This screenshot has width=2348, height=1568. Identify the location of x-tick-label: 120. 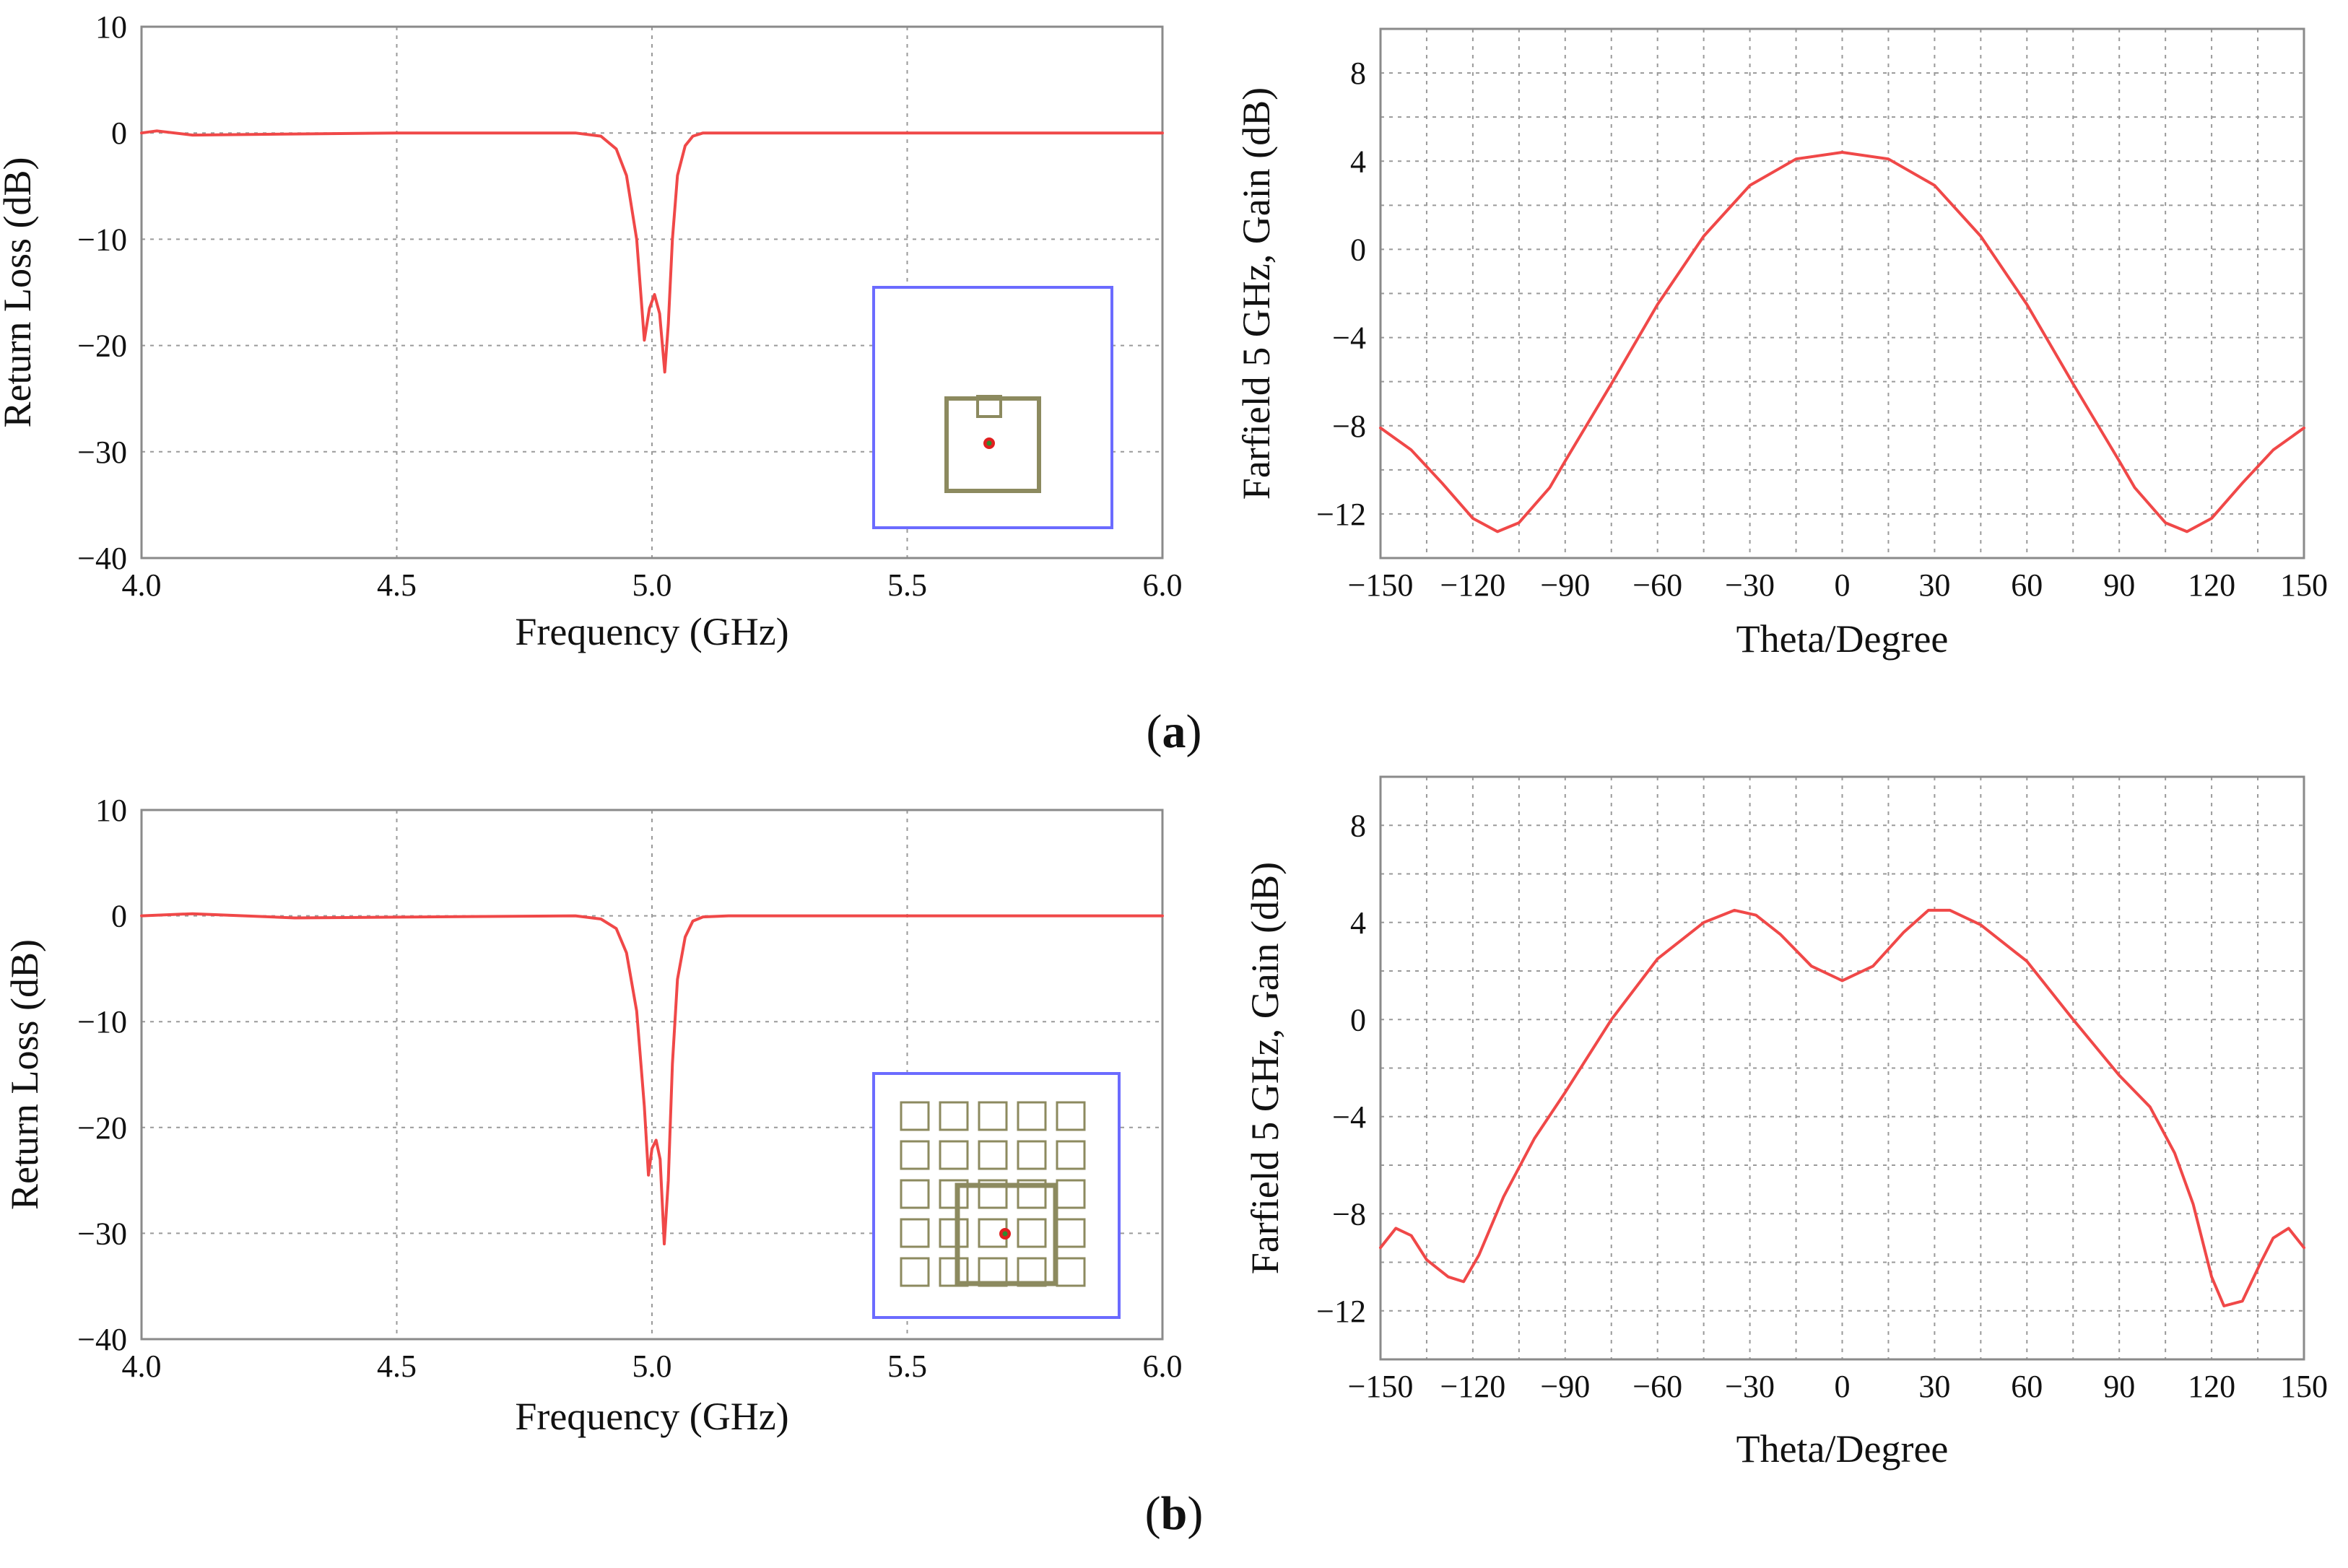
(2211, 585).